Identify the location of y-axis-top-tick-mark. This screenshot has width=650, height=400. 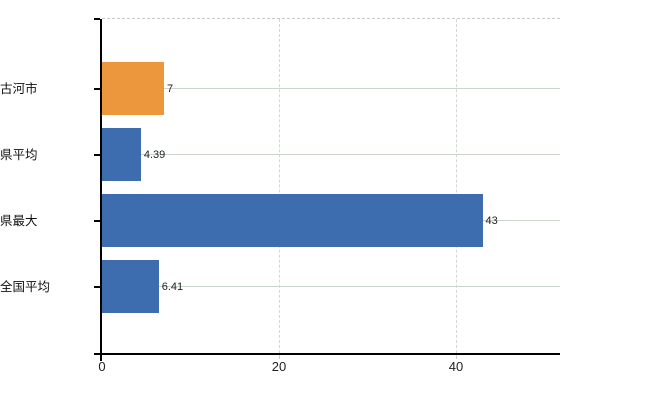
(97, 19).